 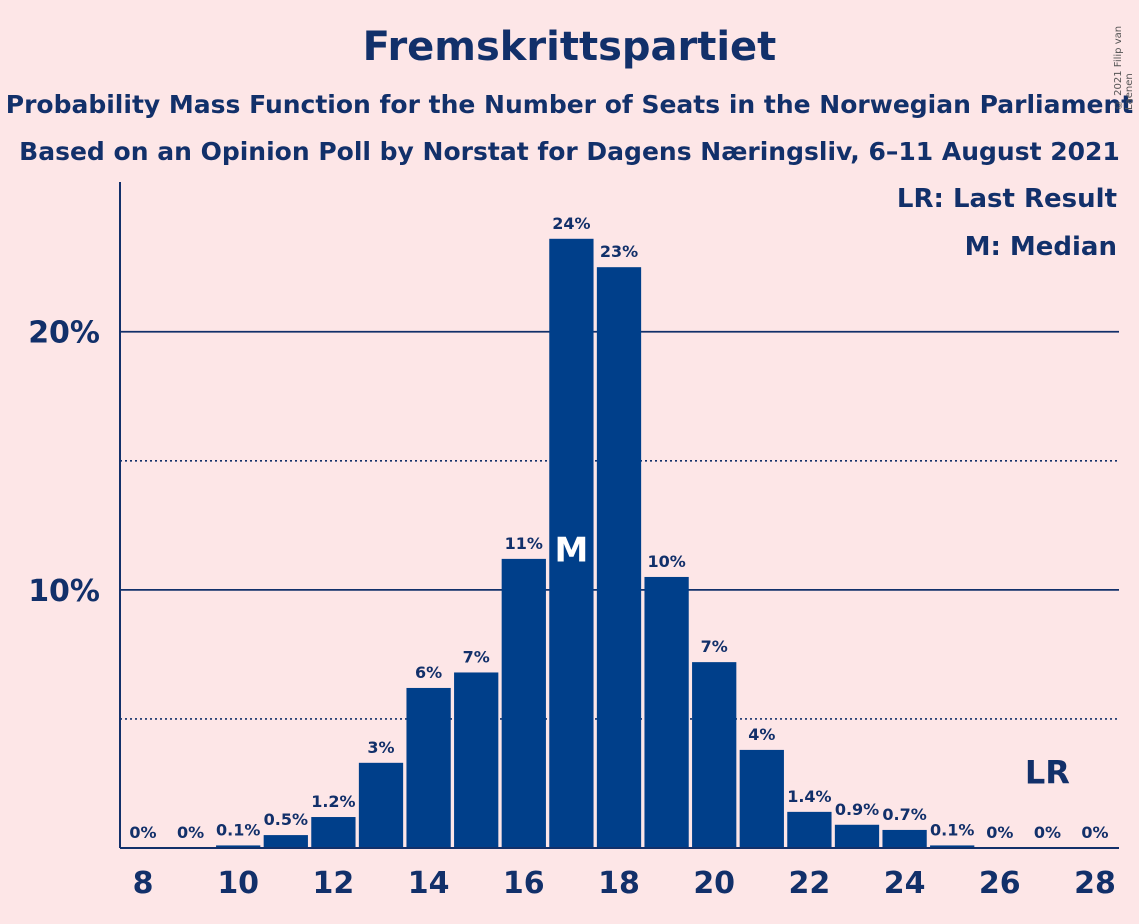 What do you see at coordinates (238, 883) in the screenshot?
I see `x-tick-label-10: 10` at bounding box center [238, 883].